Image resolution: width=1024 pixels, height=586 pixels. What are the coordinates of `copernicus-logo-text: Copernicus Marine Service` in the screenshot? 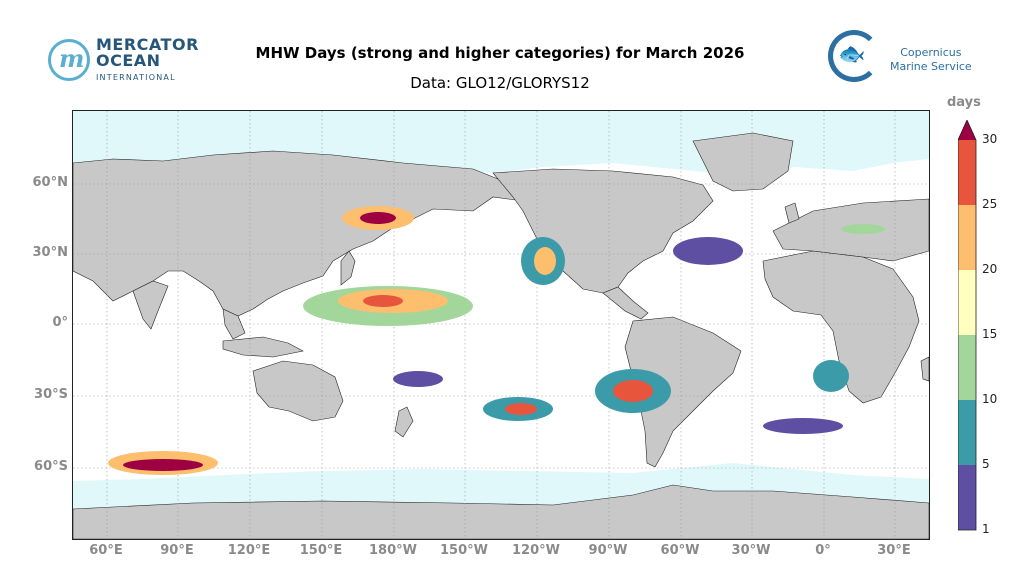 It's located at (931, 59).